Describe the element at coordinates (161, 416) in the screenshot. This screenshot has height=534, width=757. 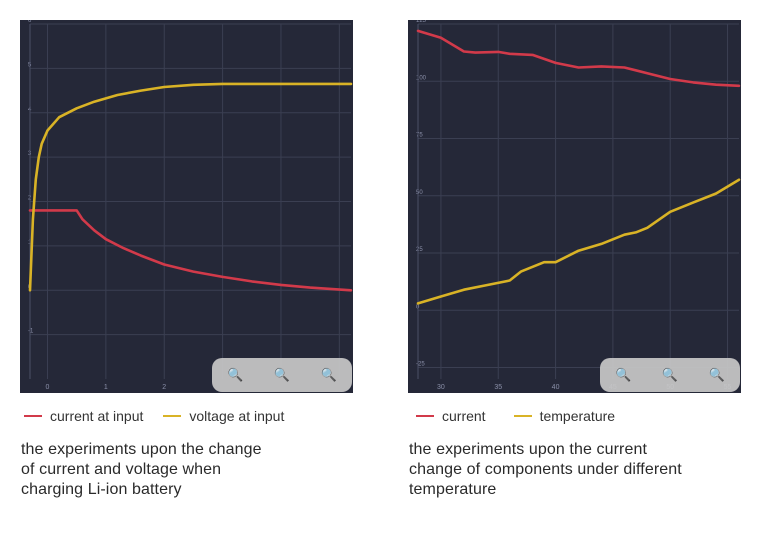
I see `legend-left: current at input voltage at input` at that location.